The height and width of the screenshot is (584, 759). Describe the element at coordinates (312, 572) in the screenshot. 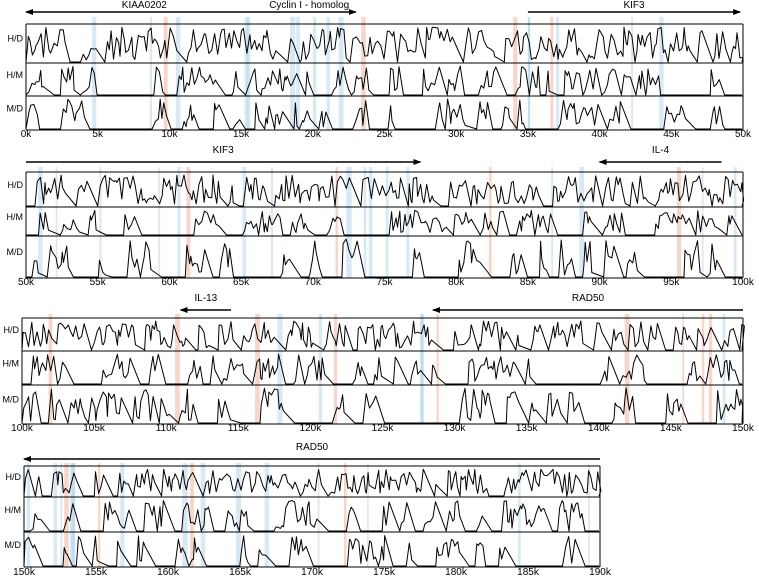

I see `x-tick-label: 170k` at that location.